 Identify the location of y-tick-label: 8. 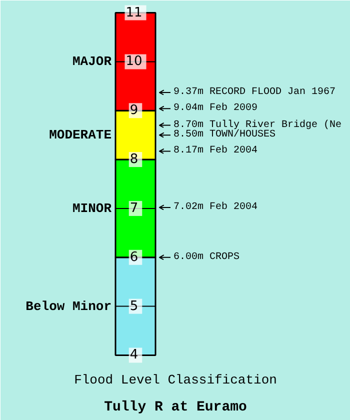
(134, 160).